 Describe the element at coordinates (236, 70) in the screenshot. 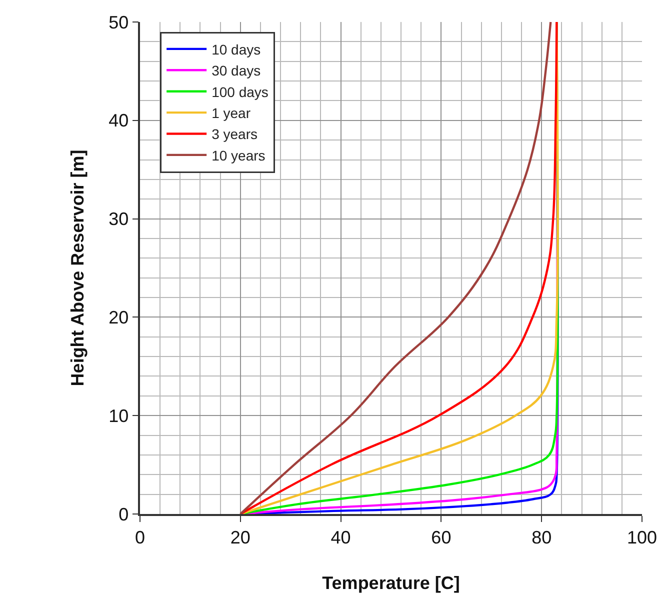

I see `legend-label: 30 days` at that location.